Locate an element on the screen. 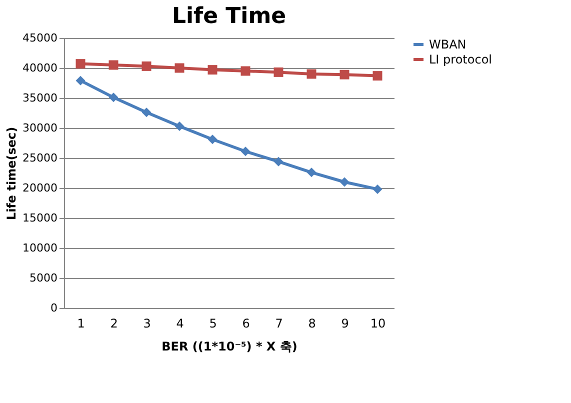 The height and width of the screenshot is (403, 571). y-tick-label: 30000 is located at coordinates (40, 128).